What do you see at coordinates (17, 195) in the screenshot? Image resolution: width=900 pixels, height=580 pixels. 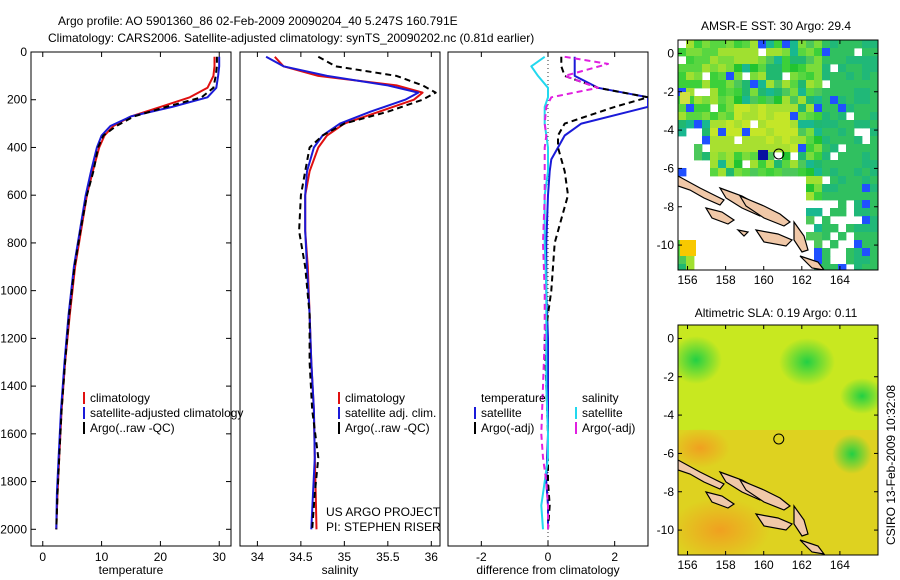 I see `y-tick-label: 600` at bounding box center [17, 195].